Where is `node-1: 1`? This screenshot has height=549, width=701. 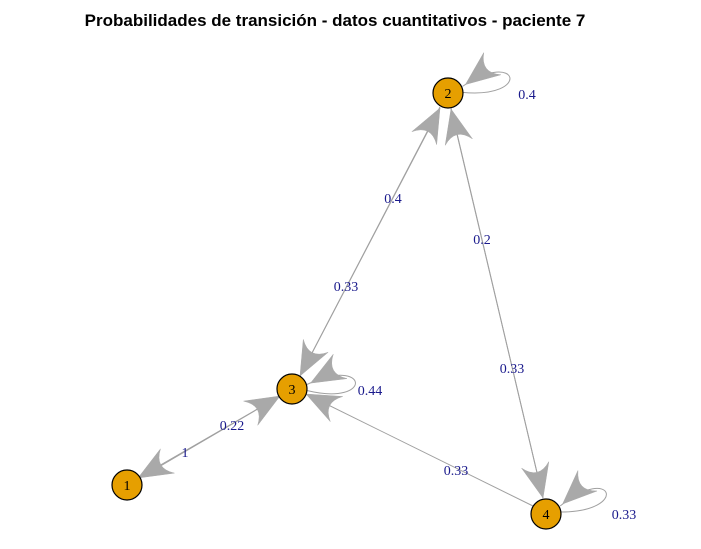
node-1: 1 is located at coordinates (127, 485).